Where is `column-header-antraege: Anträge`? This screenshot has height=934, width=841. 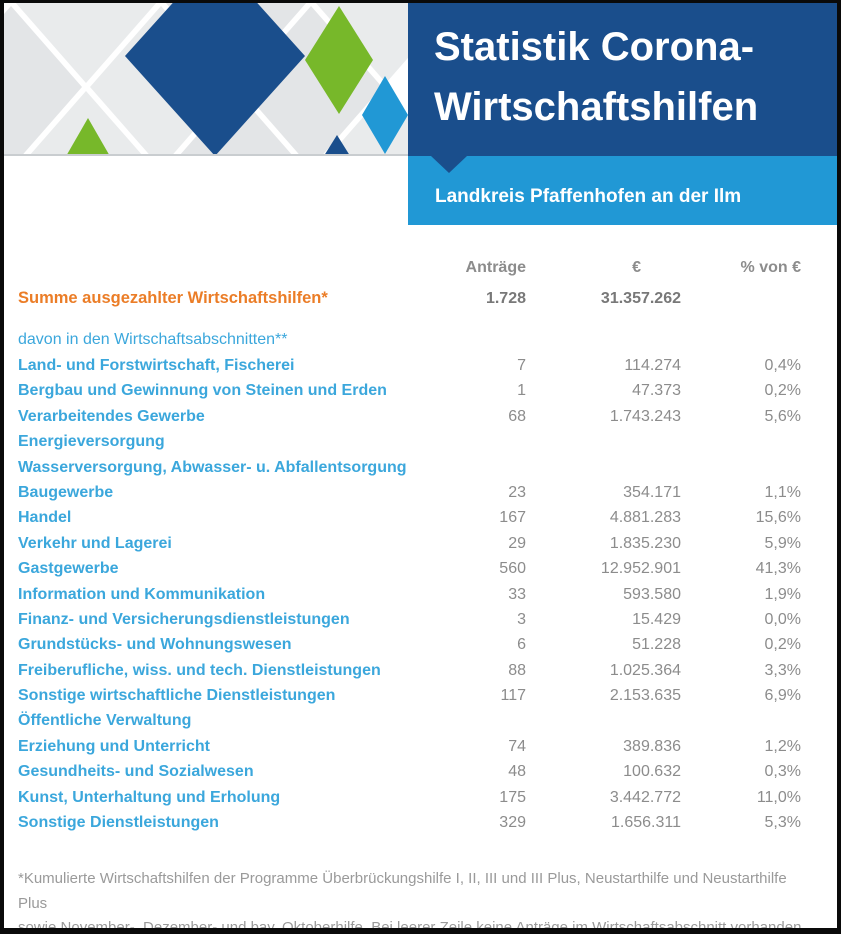
column-header-antraege: Anträge is located at coordinates (495, 267).